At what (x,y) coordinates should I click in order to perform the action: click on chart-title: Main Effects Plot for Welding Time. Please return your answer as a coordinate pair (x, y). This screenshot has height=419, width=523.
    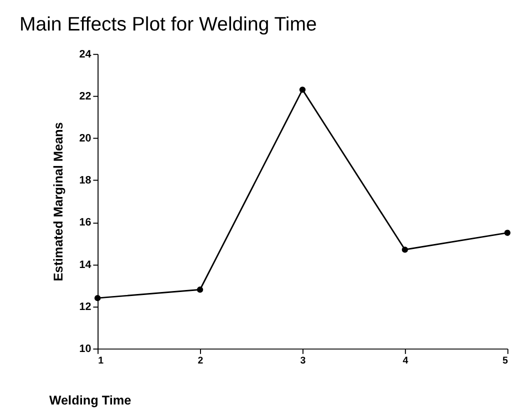
    Looking at the image, I should click on (168, 24).